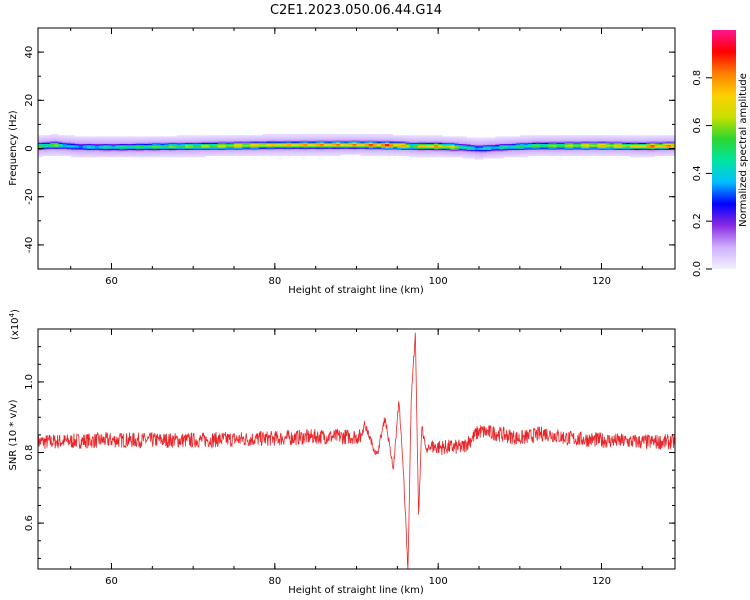 The width and height of the screenshot is (750, 600). I want to click on colorbar-tick-label: 0.0, so click(697, 269).